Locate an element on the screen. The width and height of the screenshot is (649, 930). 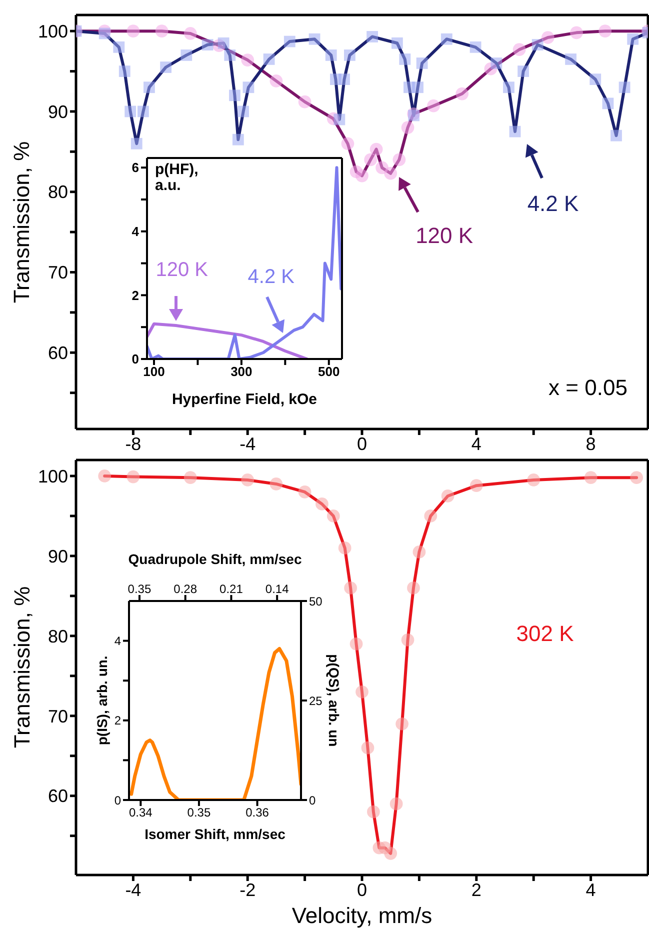
x-axis-title: Hyperfine Field, kOe is located at coordinates (244, 400).